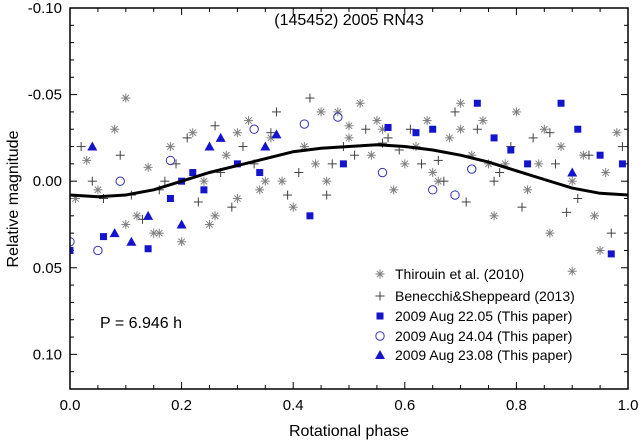  What do you see at coordinates (293, 405) in the screenshot?
I see `x-tick-label: 0.4` at bounding box center [293, 405].